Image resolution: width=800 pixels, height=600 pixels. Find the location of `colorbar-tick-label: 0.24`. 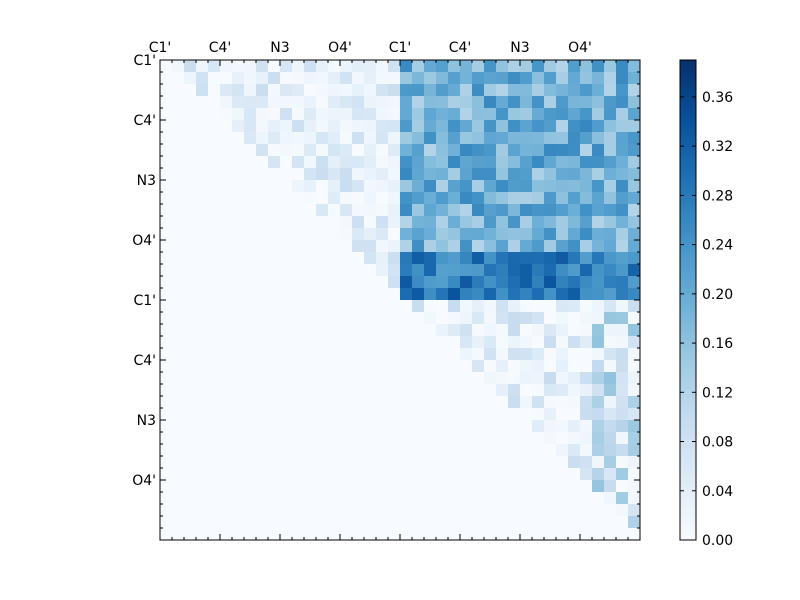

colorbar-tick-label: 0.24 is located at coordinates (717, 246).